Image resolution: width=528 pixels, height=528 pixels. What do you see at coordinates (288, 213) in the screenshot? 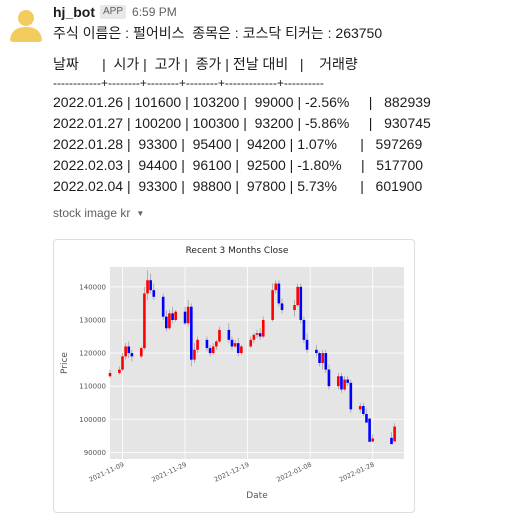
I see `attachment-toggle: stock image kr ▼` at bounding box center [288, 213].